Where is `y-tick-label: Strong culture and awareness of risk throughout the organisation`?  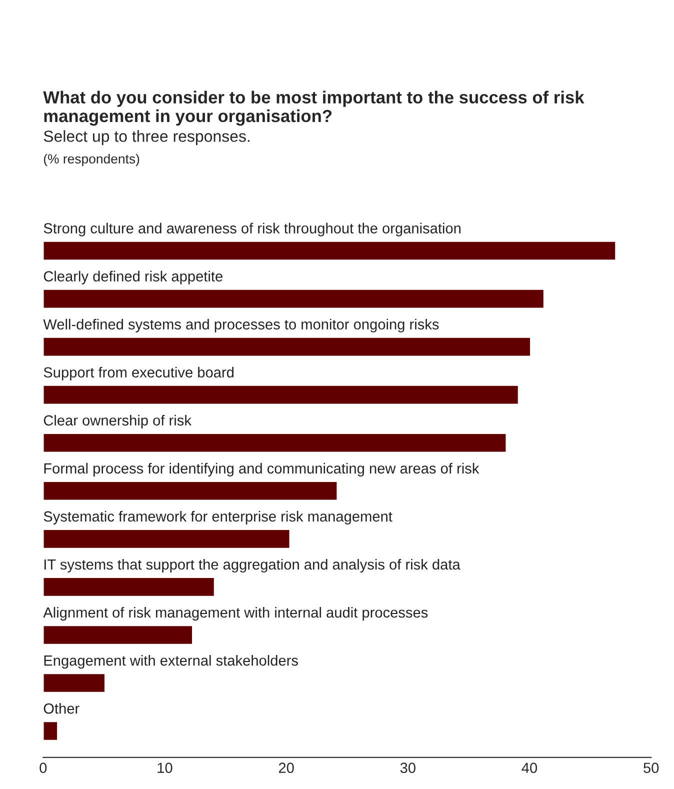 y-tick-label: Strong culture and awareness of risk throughout the organisation is located at coordinates (252, 229).